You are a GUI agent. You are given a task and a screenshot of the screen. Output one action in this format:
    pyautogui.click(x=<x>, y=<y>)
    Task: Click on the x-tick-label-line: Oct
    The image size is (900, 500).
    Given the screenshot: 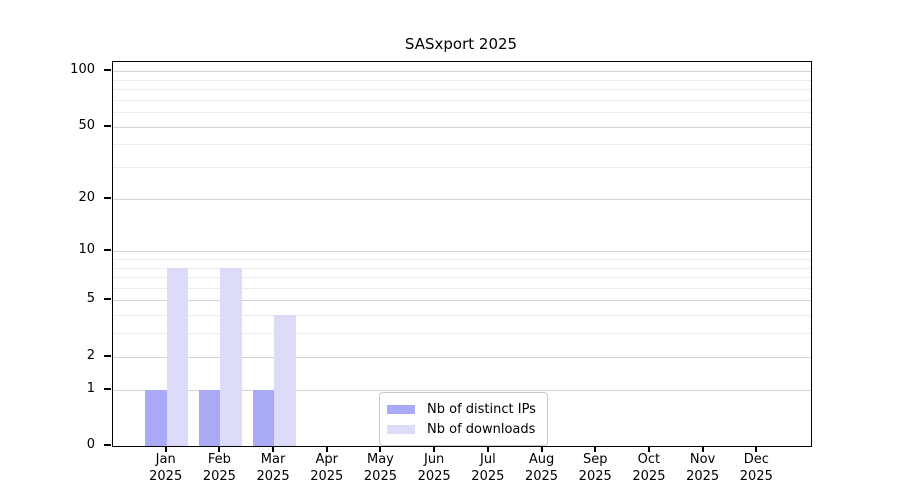 What is the action you would take?
    pyautogui.click(x=649, y=459)
    